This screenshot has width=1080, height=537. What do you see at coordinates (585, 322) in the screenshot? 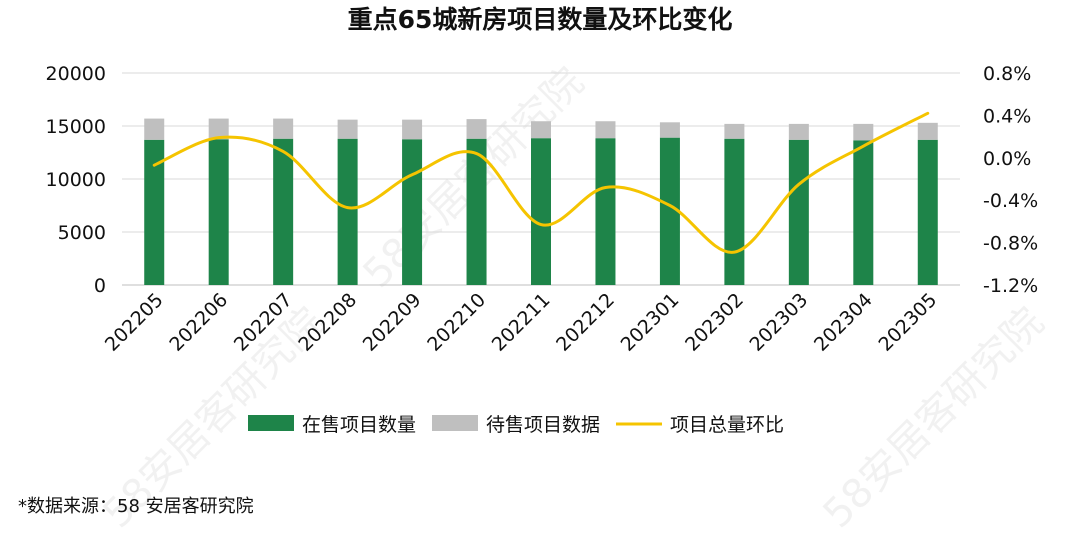
I see `x-tick-label: 202212` at bounding box center [585, 322].